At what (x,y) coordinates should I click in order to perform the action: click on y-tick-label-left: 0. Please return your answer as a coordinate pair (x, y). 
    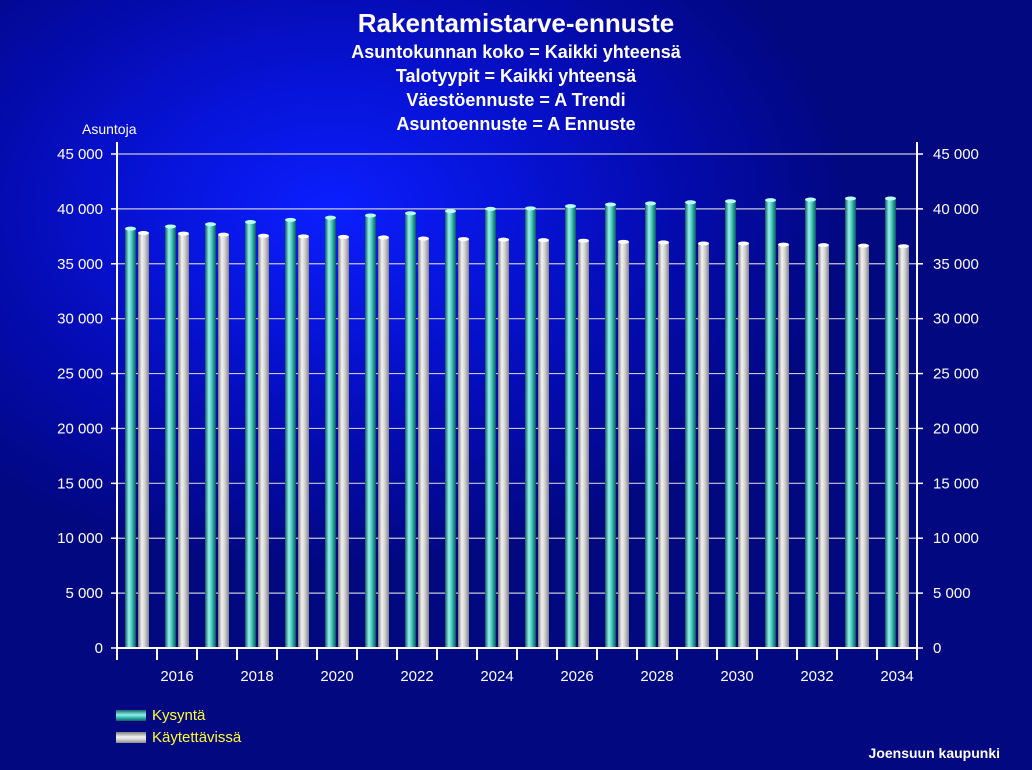
    Looking at the image, I should click on (99, 648).